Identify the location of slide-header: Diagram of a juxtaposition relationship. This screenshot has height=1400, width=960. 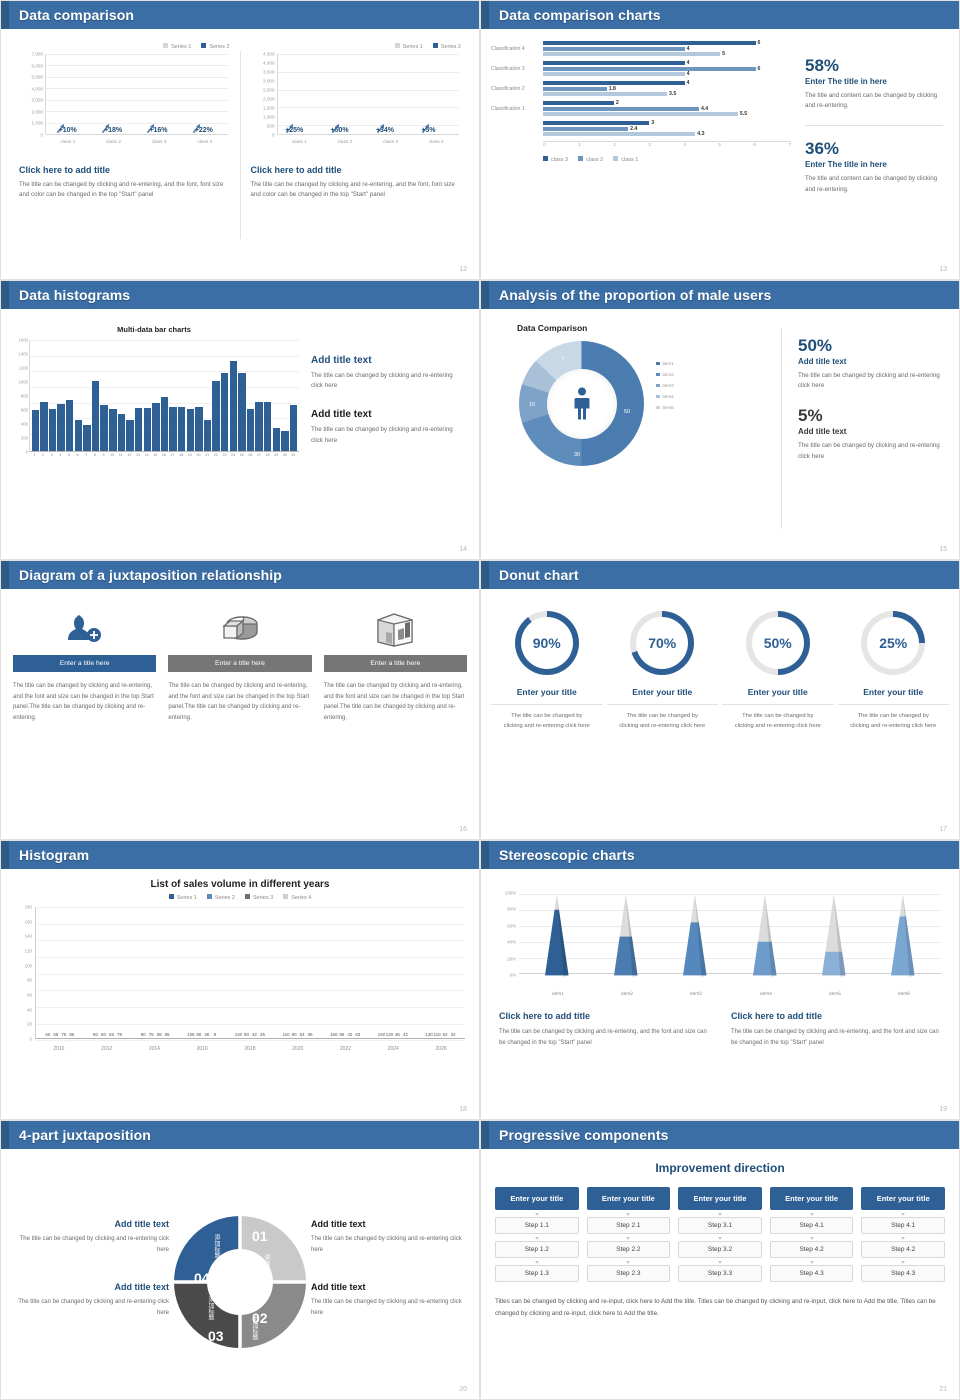
(240, 575).